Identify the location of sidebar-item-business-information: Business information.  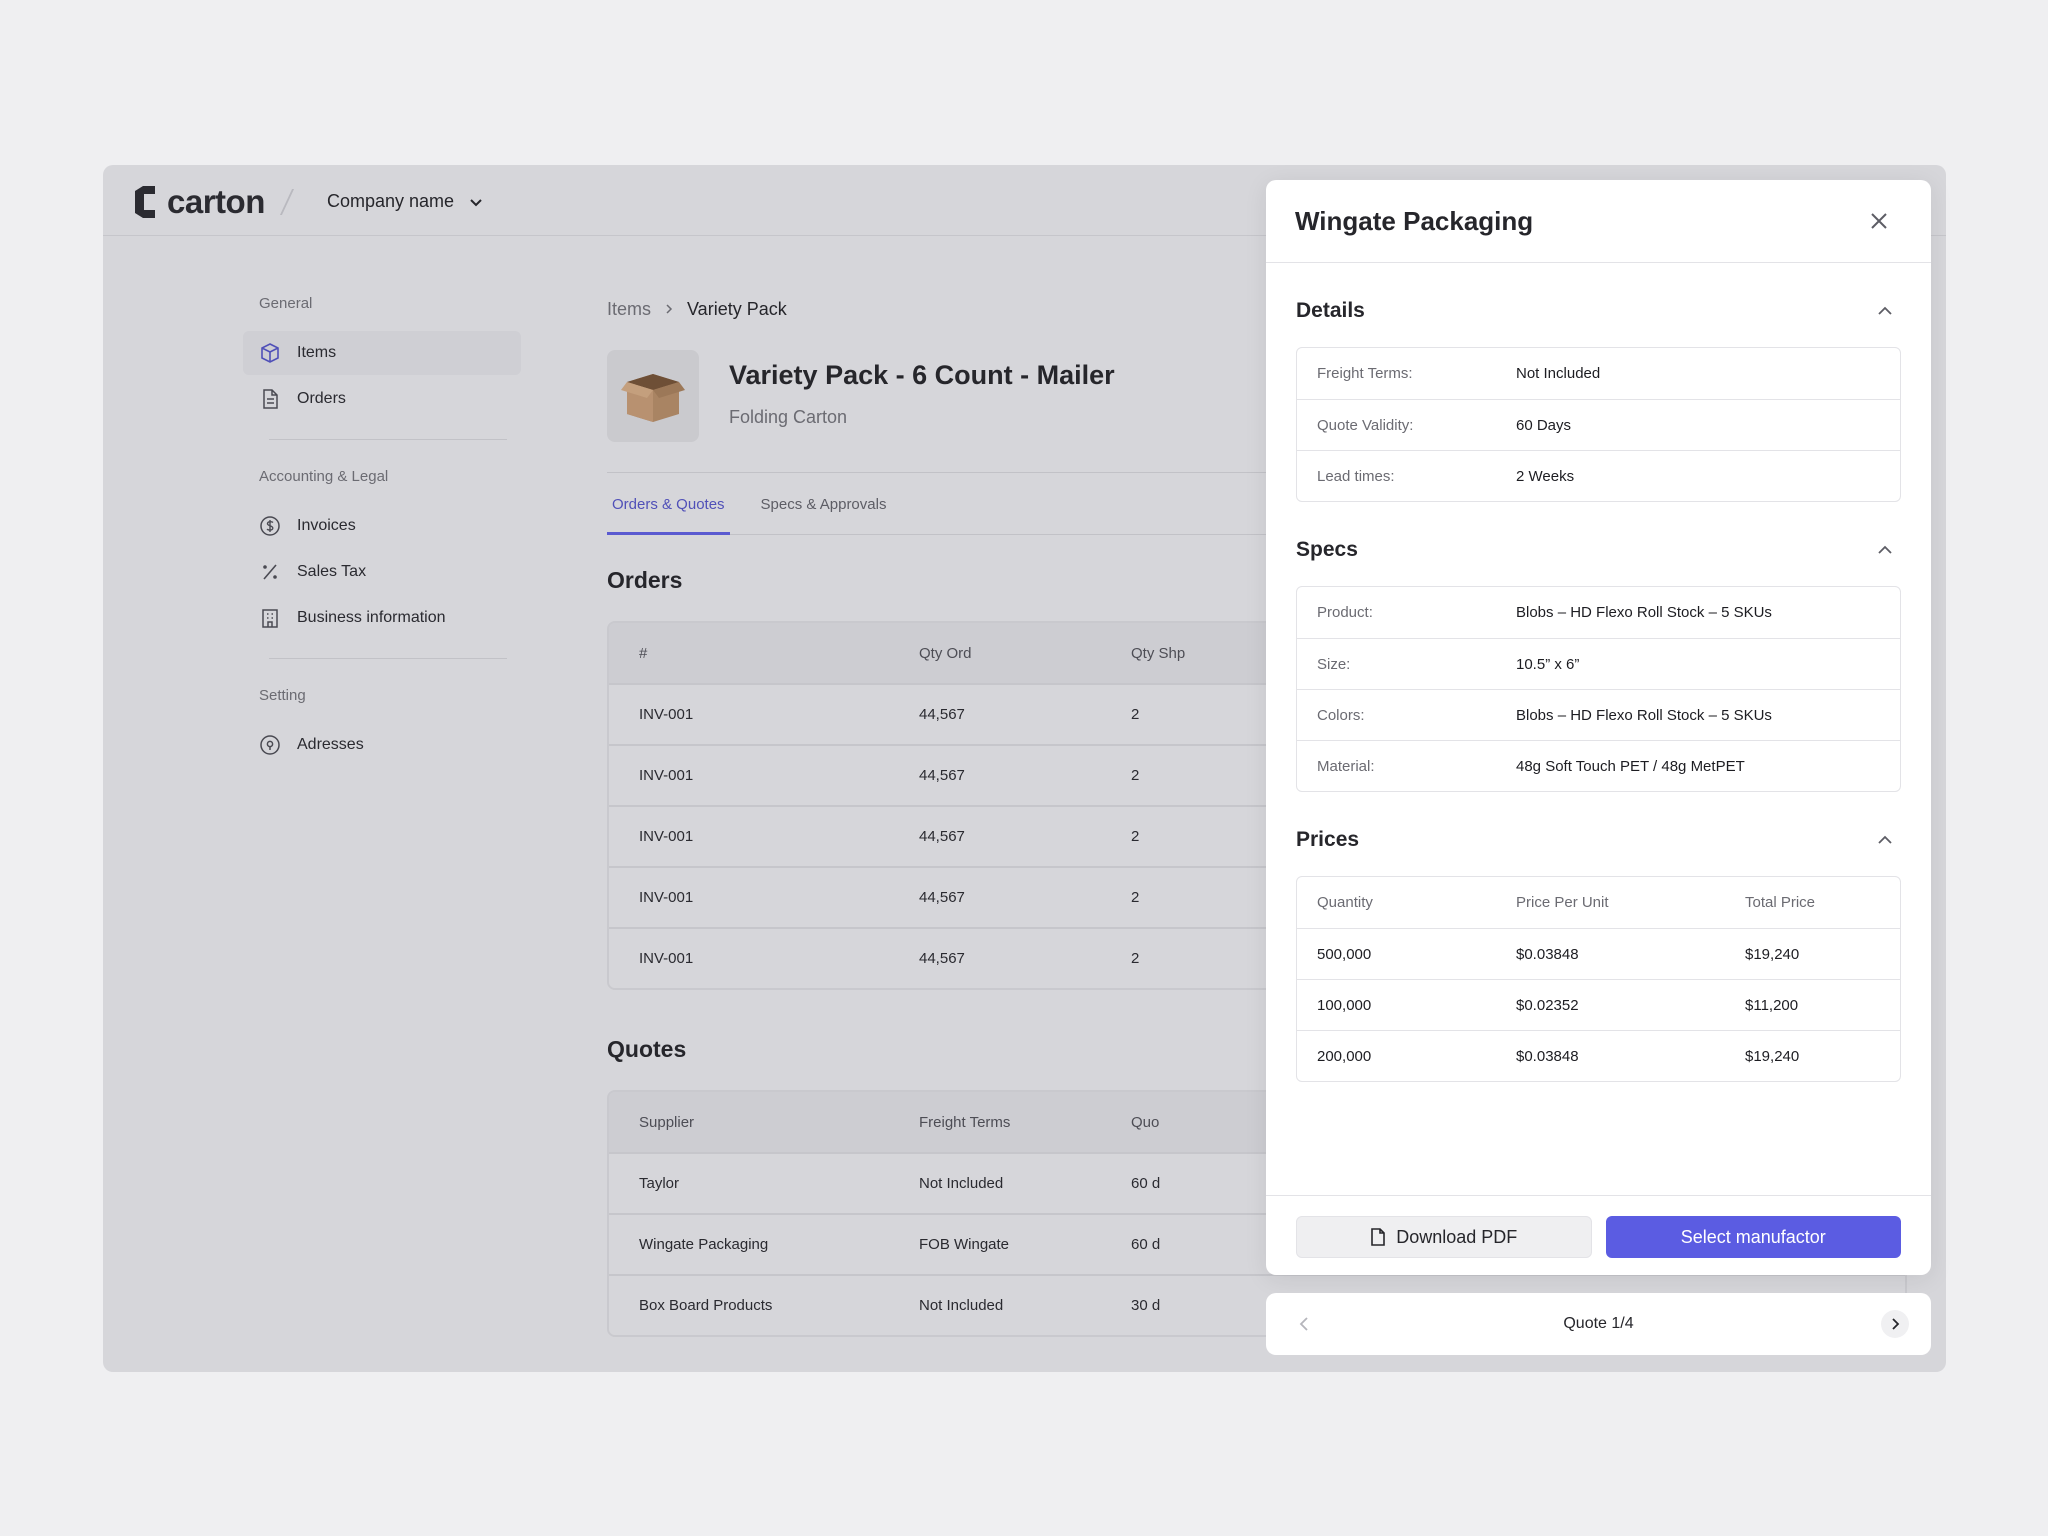
(382, 618).